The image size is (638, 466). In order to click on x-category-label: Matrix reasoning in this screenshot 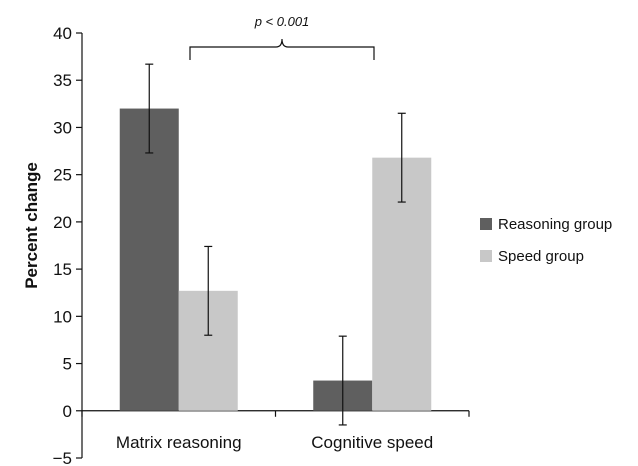, I will do `click(179, 442)`.